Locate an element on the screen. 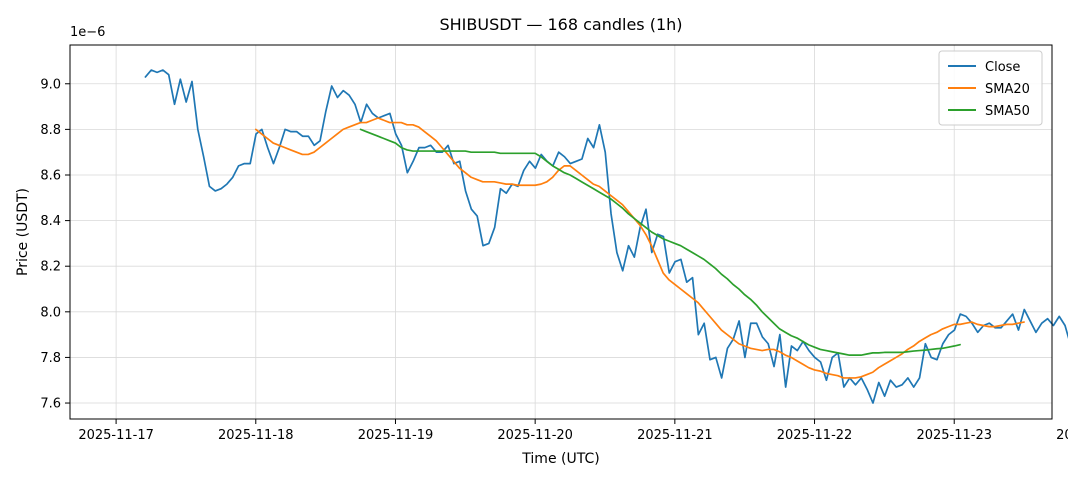 Image resolution: width=1068 pixels, height=481 pixels. x-tick-label: 2025-11-24 is located at coordinates (1062, 435).